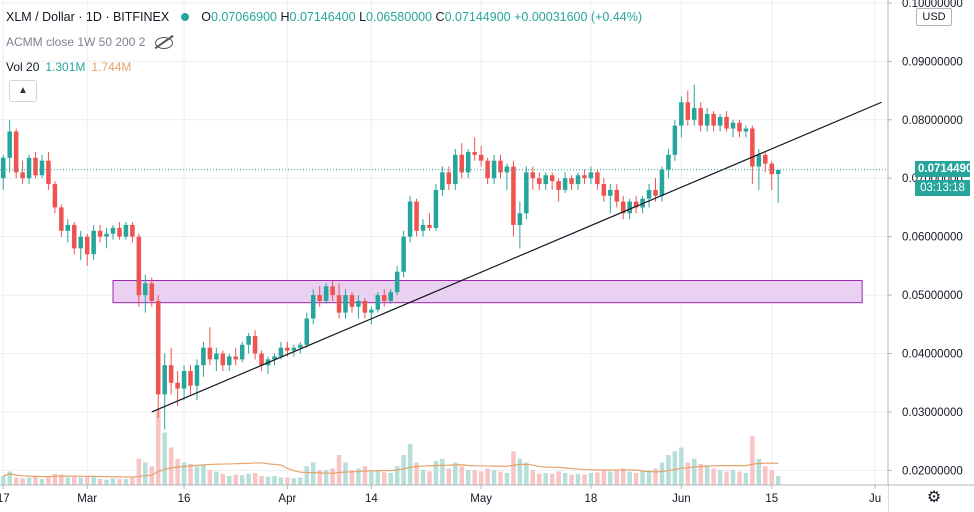 The image size is (974, 512). I want to click on price-tick-label: 0.09000000, so click(932, 62).